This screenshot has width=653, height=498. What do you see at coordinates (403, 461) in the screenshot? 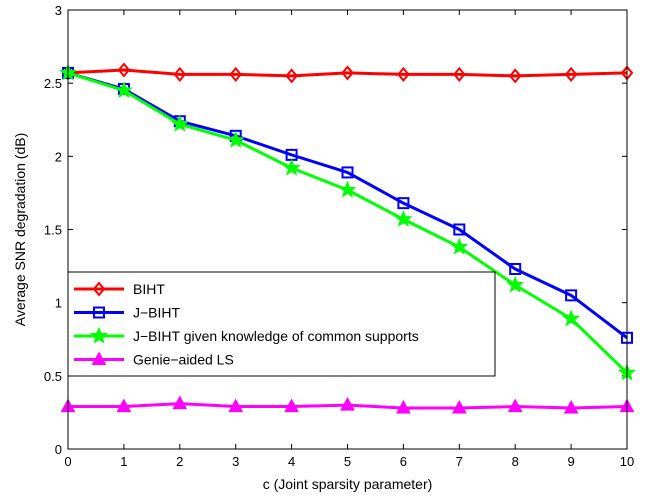
I see `x-tick-label: 6` at bounding box center [403, 461].